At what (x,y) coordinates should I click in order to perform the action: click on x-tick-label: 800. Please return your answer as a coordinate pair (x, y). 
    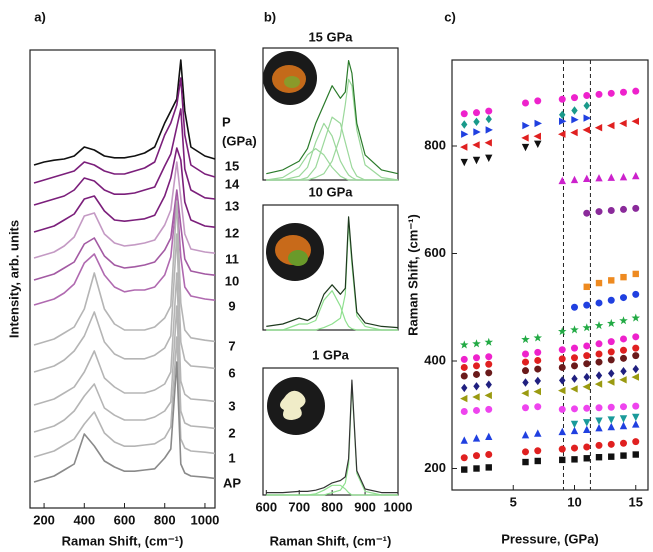
    Looking at the image, I should click on (332, 506).